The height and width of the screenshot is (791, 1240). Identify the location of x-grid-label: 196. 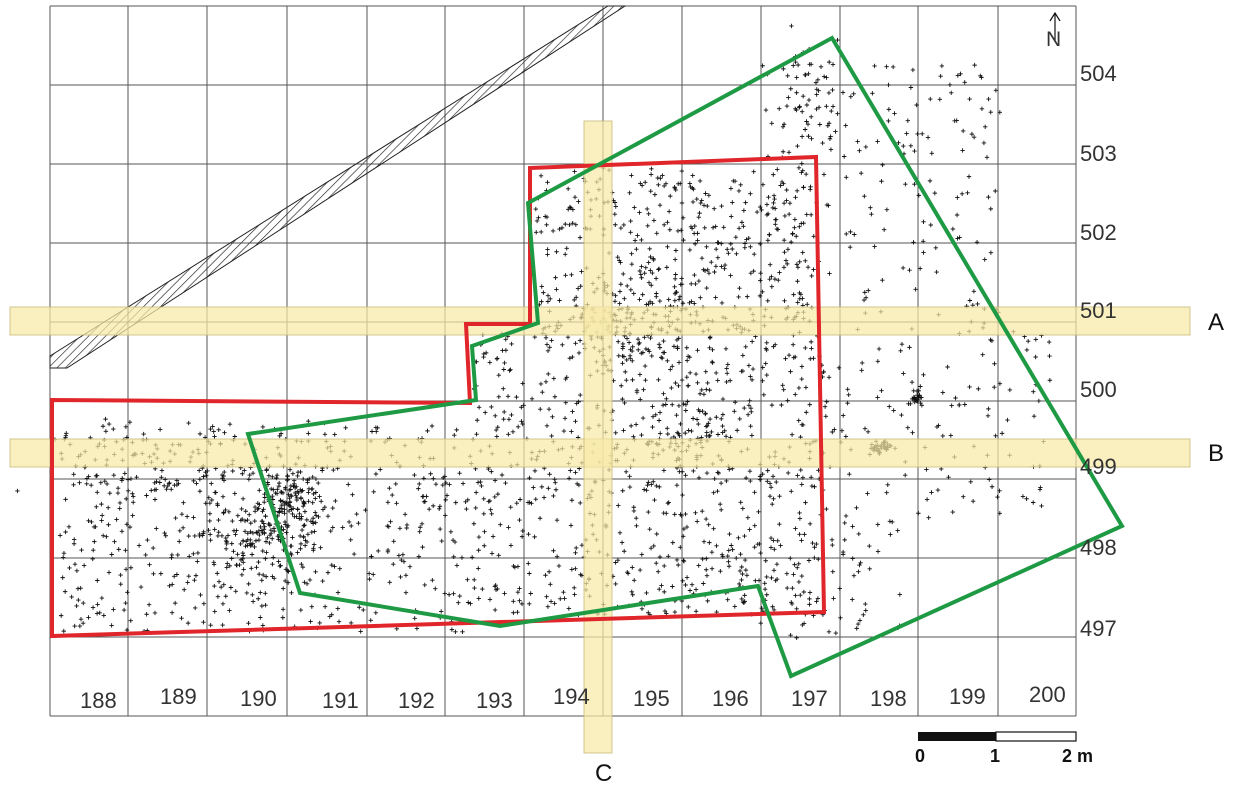
(730, 698).